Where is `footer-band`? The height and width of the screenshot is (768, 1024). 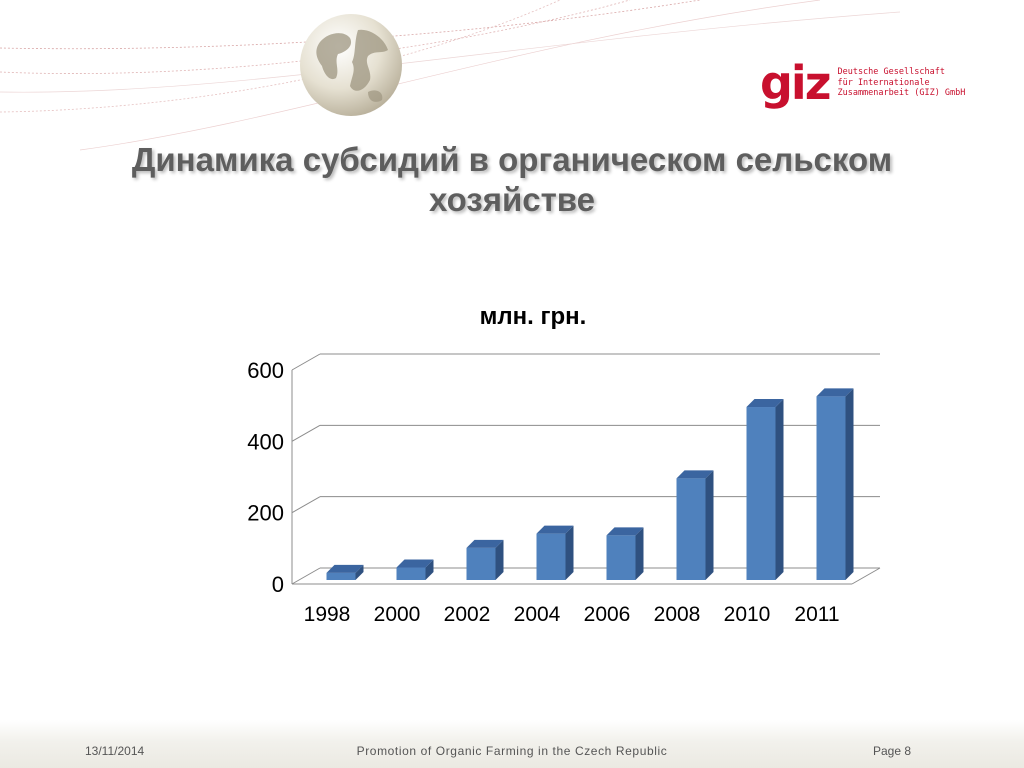 footer-band is located at coordinates (512, 744).